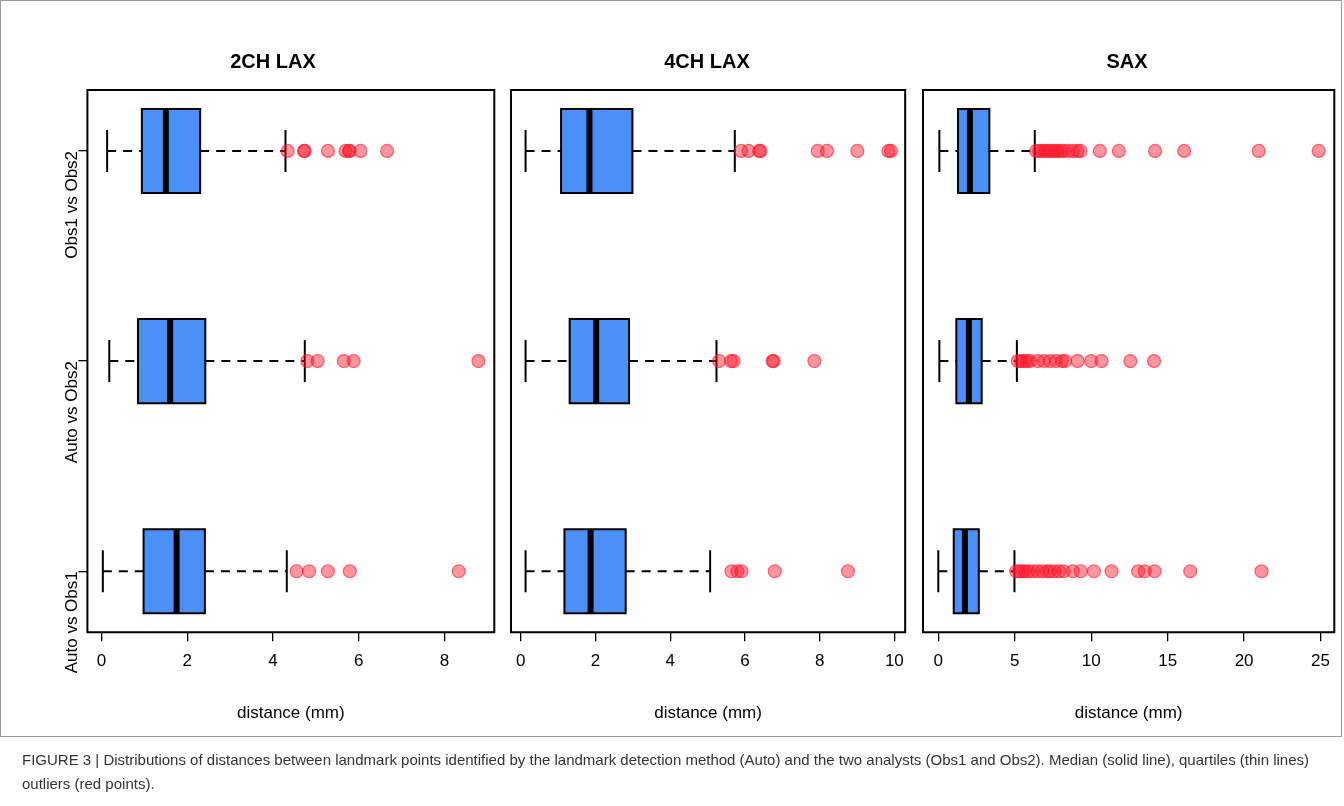  I want to click on chart-title: 2CH LAX, so click(273, 60).